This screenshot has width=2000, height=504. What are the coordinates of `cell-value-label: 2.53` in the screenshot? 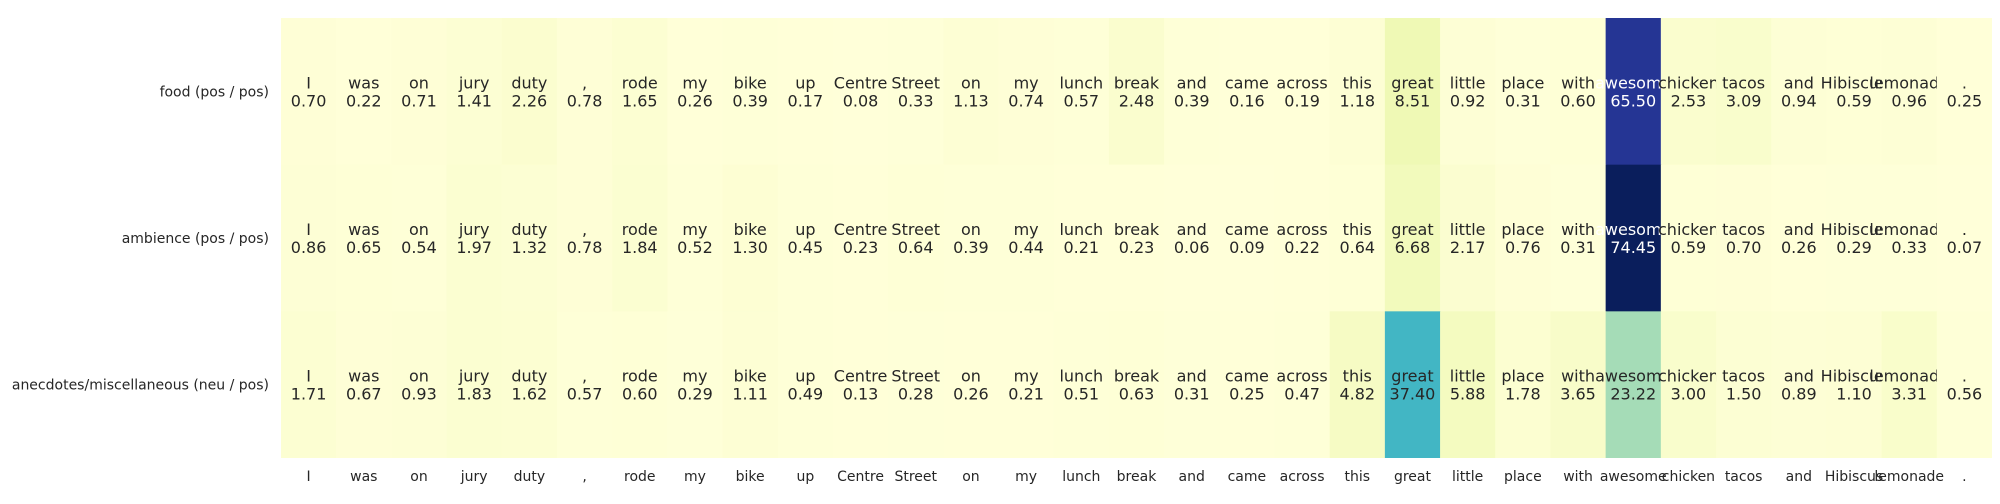 It's located at (1689, 100).